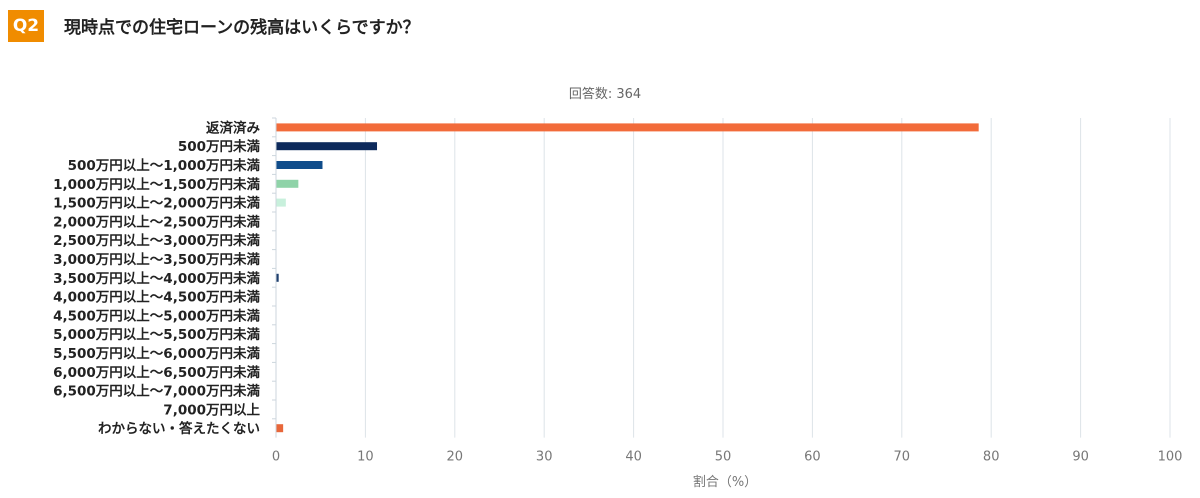 This screenshot has width=1200, height=498. What do you see at coordinates (156, 315) in the screenshot?
I see `category-label: 4,500万円以上～5,000万円未満` at bounding box center [156, 315].